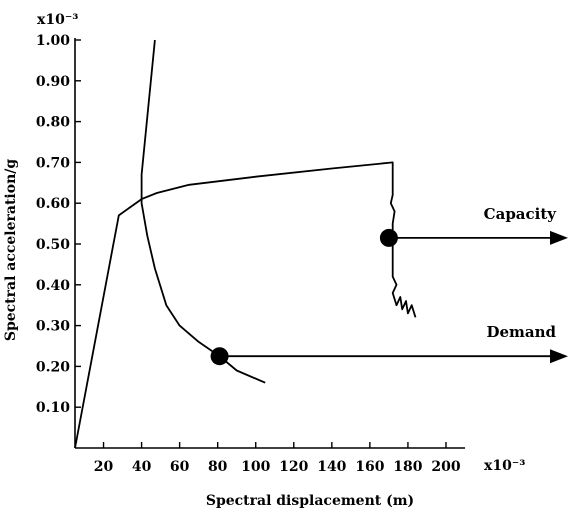 The width and height of the screenshot is (571, 512). Describe the element at coordinates (331, 467) in the screenshot. I see `x-tick-label: 140` at that location.